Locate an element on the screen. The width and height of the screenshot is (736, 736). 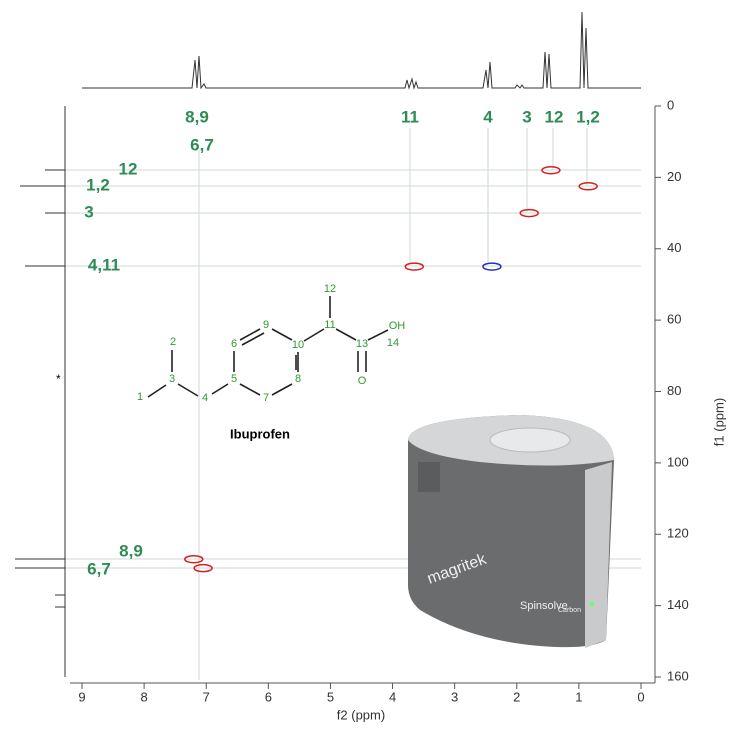
proton-spectrum is located at coordinates (361, 50).